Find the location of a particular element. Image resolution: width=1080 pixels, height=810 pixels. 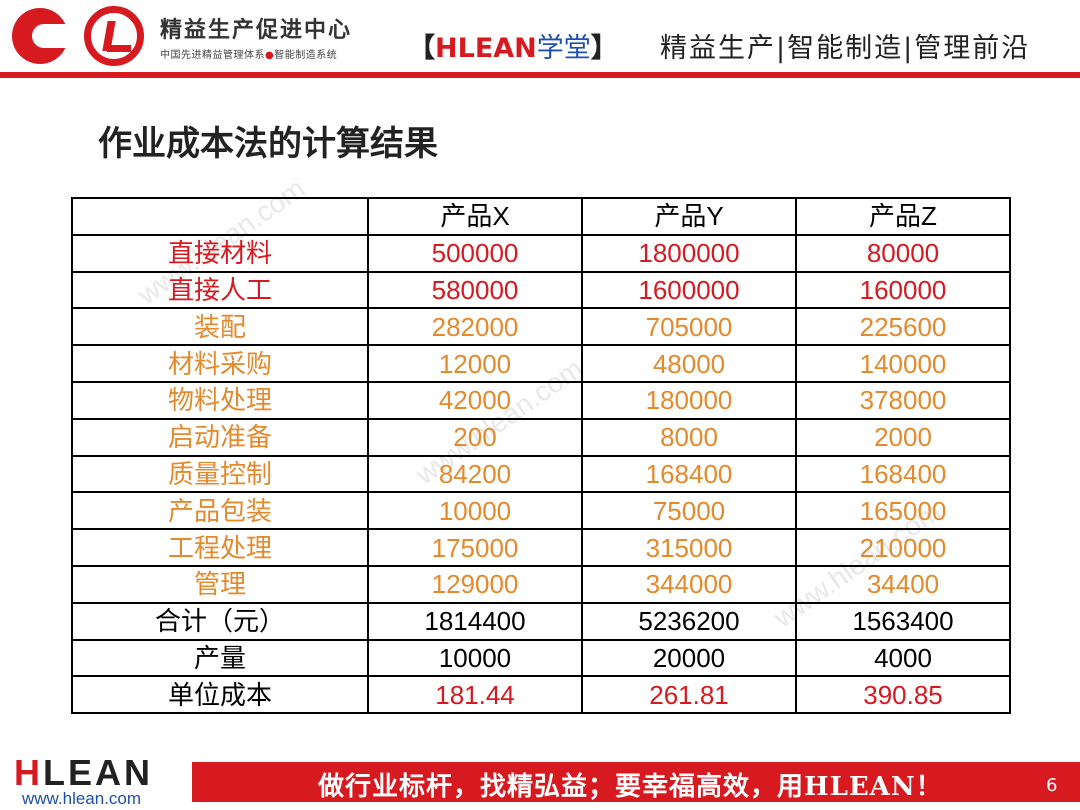

row-label-cell: 物料处理 is located at coordinates (220, 400).